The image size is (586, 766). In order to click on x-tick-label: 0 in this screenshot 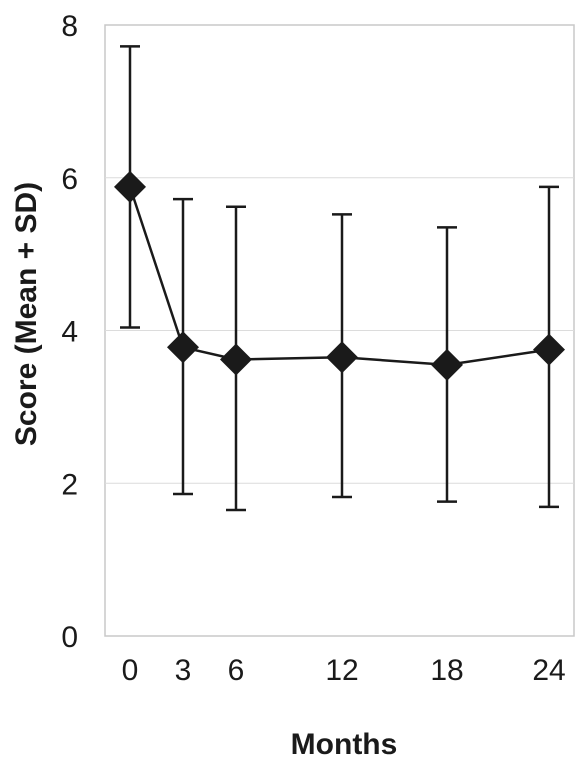, I will do `click(130, 670)`.